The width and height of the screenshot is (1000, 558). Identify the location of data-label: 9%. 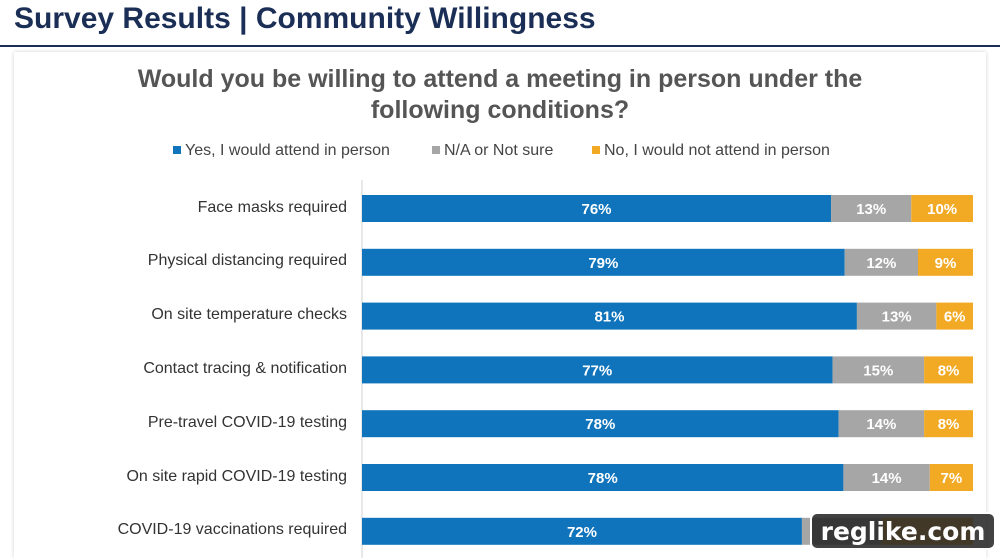
(946, 263).